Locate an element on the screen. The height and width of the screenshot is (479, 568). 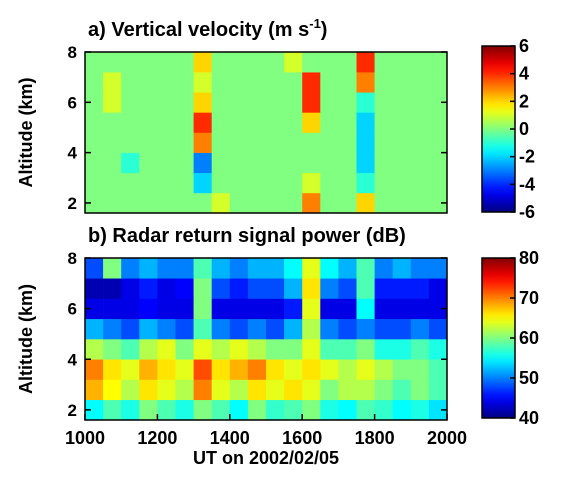
y-tick-label: 4 is located at coordinates (73, 153).